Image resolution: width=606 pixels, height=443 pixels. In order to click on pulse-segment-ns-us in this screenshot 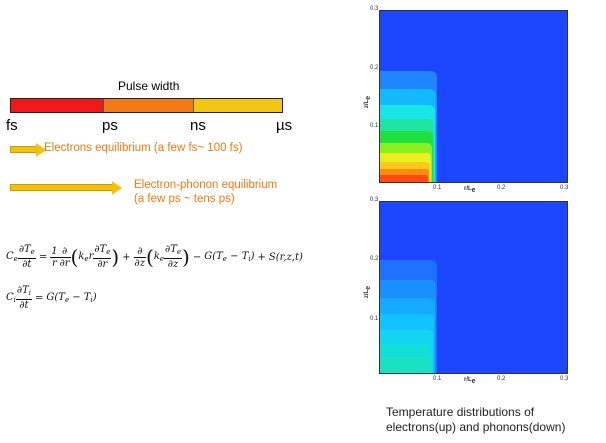, I will do `click(237, 105)`.